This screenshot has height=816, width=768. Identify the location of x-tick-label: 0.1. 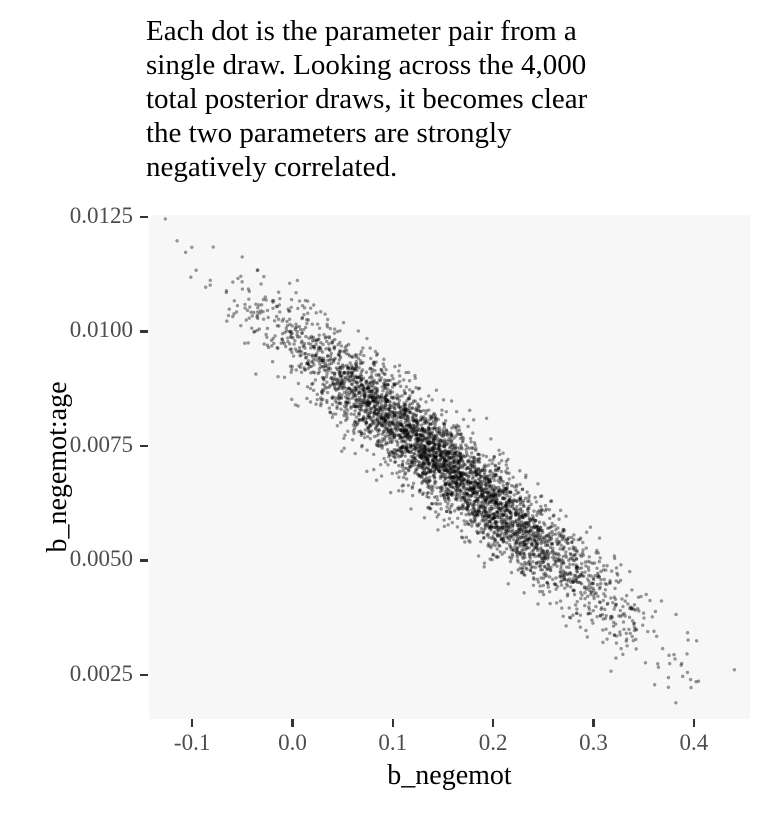
(393, 742).